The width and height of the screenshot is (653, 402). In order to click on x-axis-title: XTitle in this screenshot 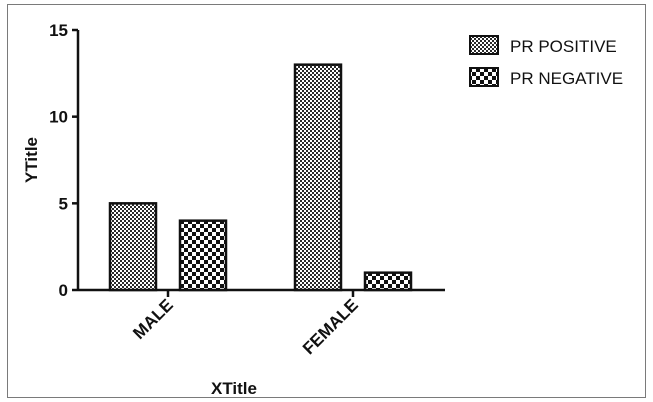, I will do `click(234, 388)`.